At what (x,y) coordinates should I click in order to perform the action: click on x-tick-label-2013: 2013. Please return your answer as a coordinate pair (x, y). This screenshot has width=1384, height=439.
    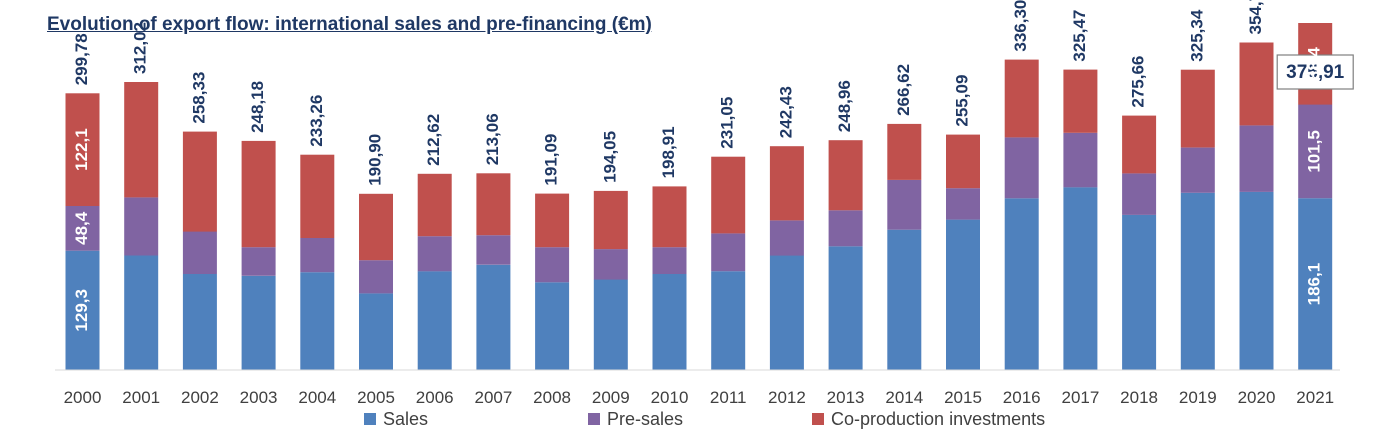
    Looking at the image, I should click on (846, 397).